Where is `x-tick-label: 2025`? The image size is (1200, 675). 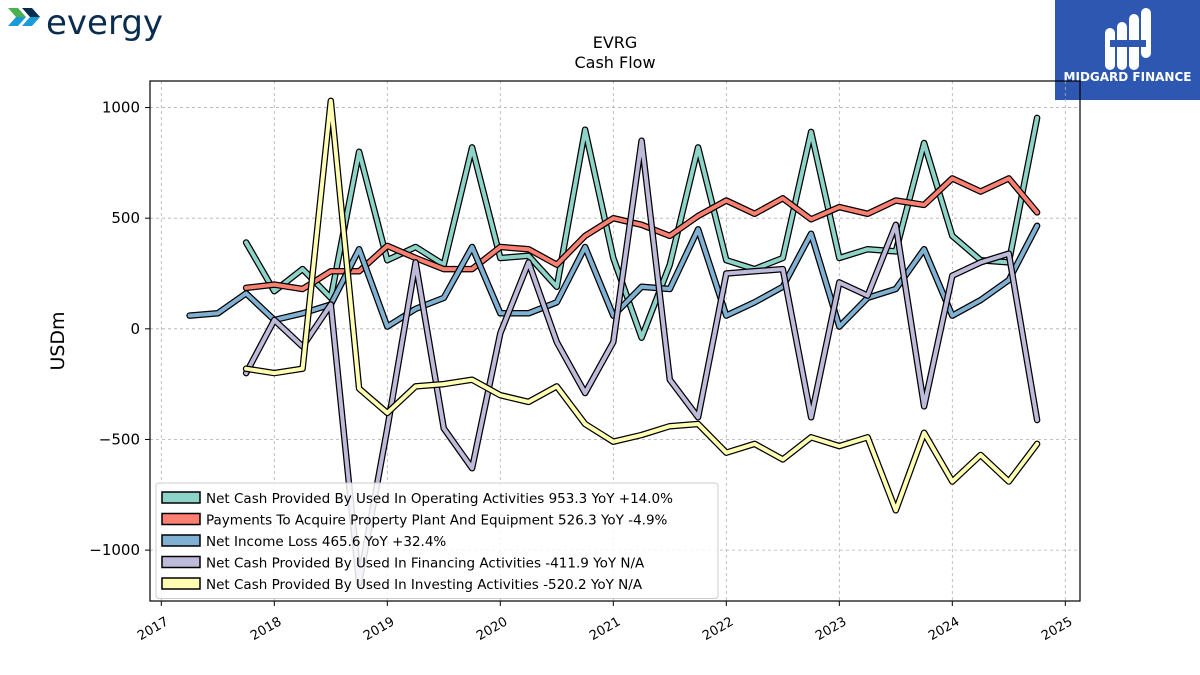
x-tick-label: 2025 is located at coordinates (1057, 629).